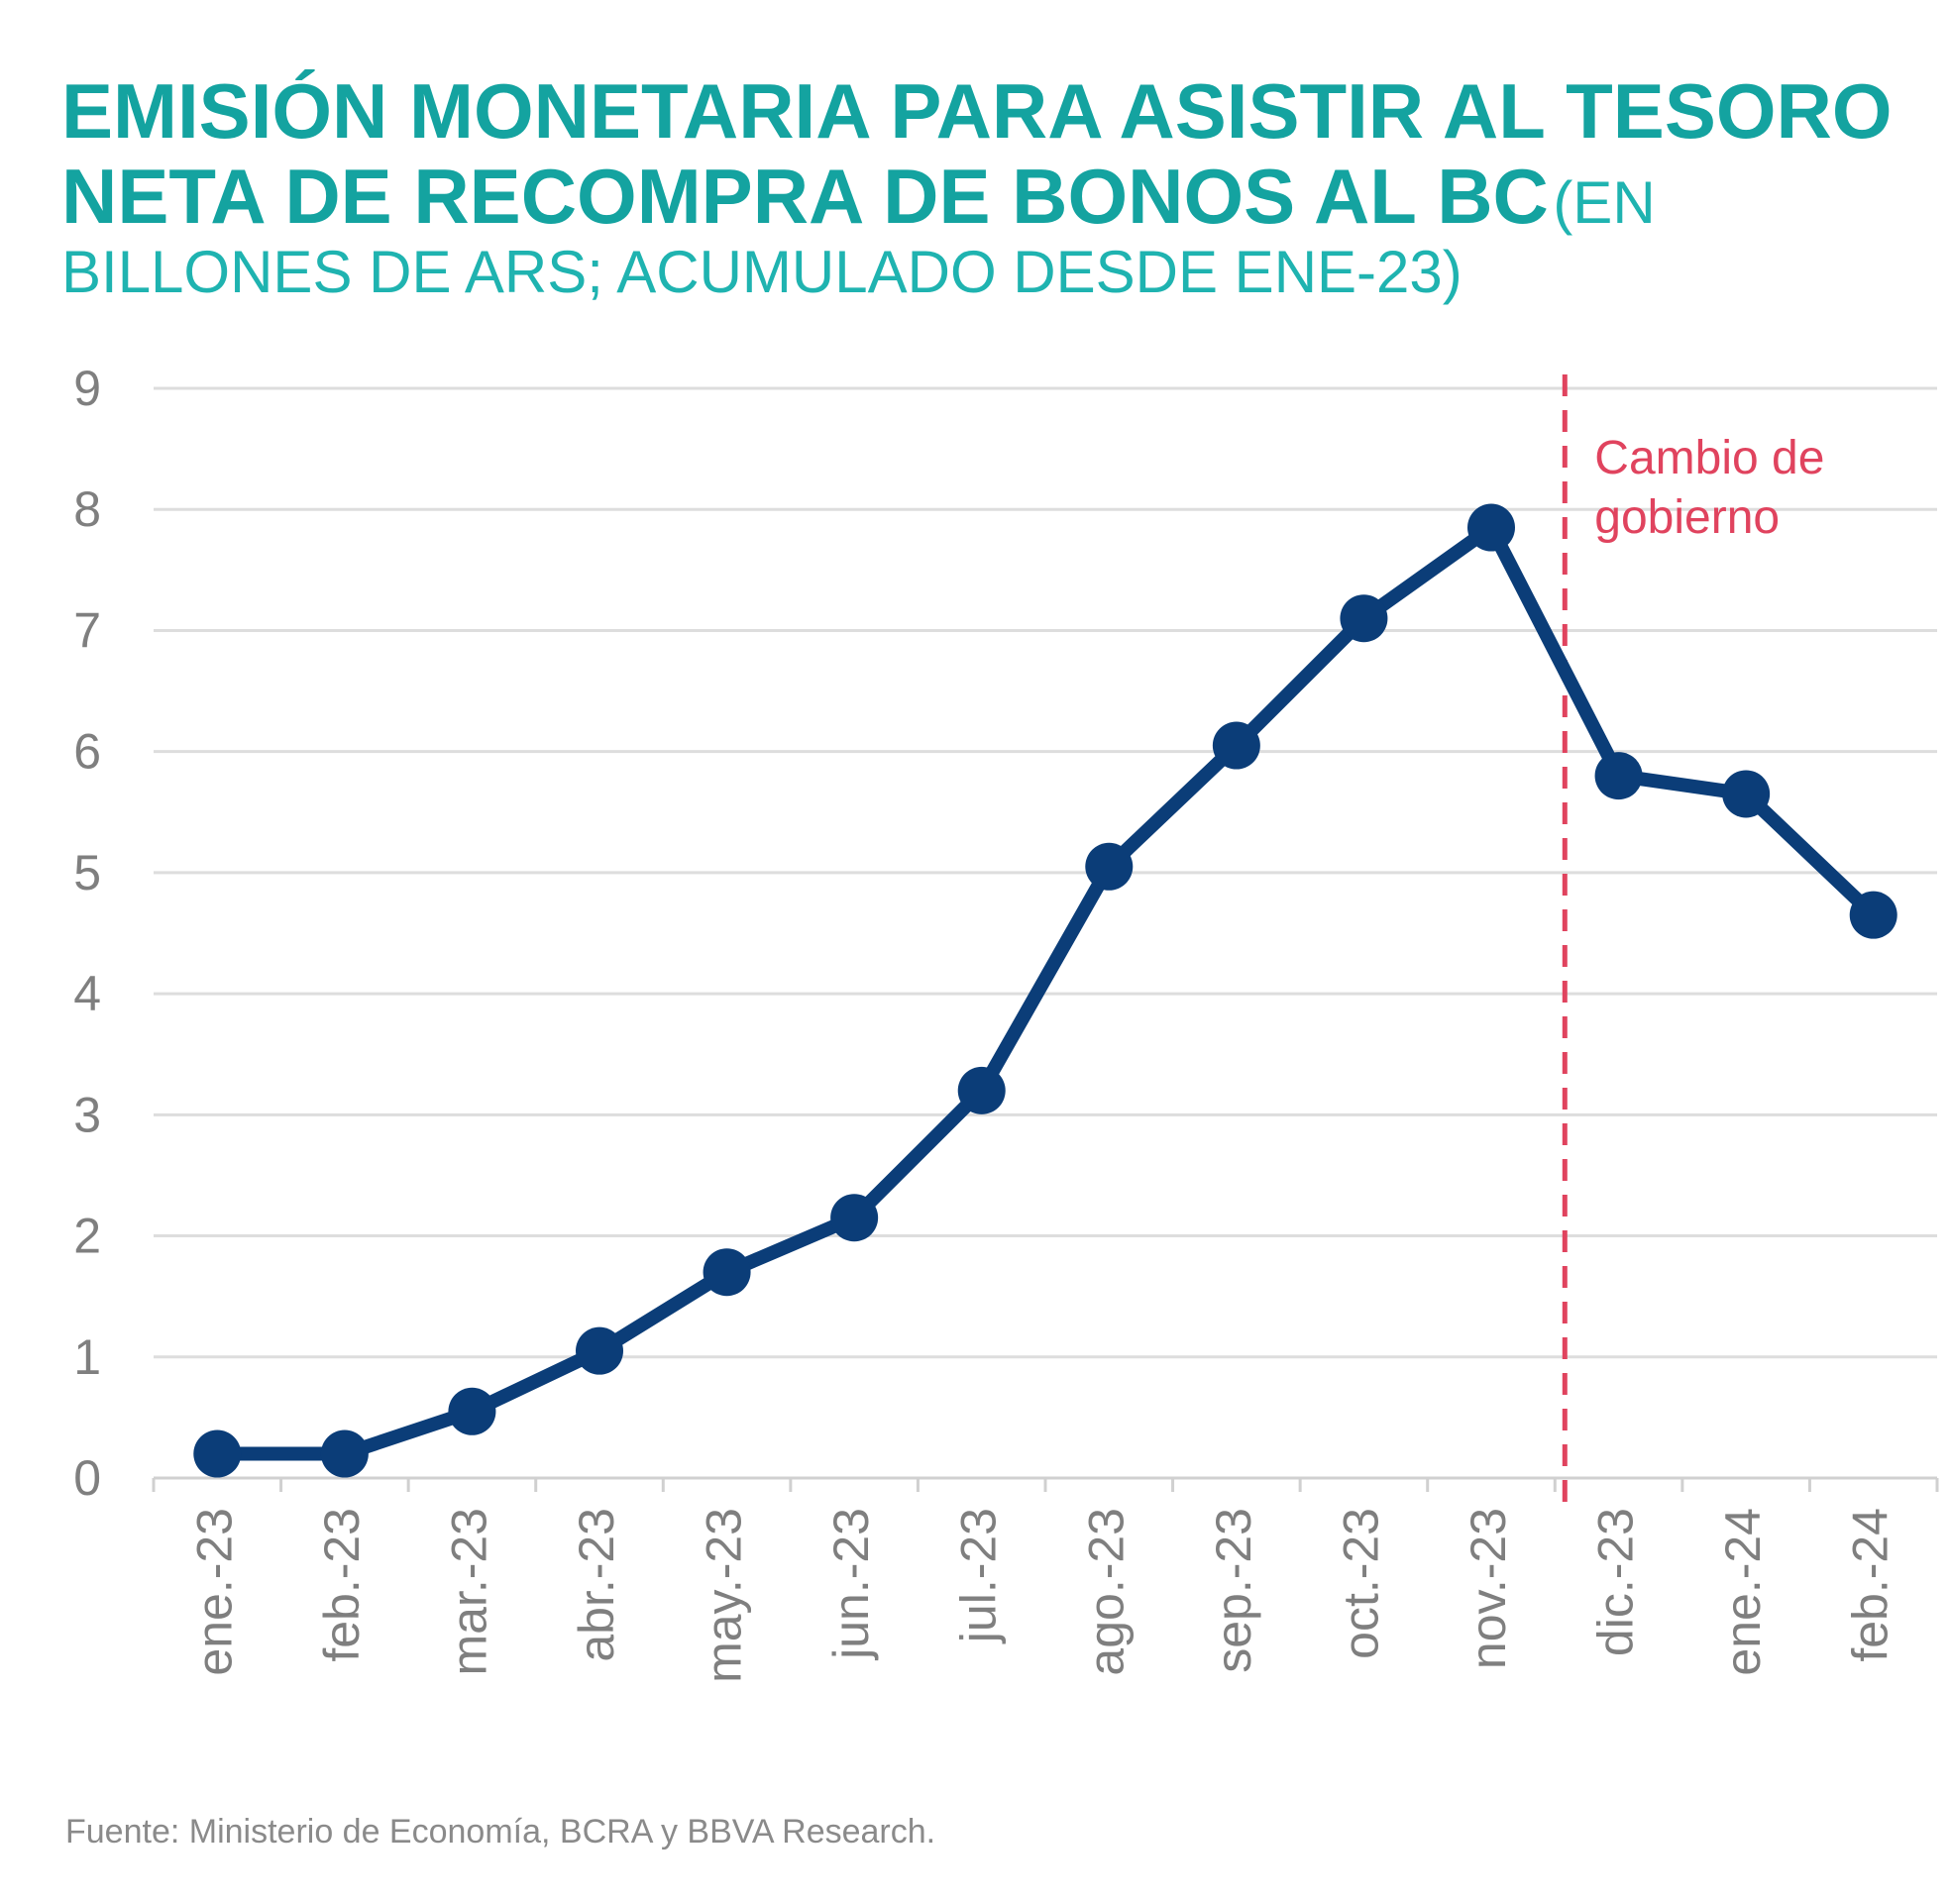 The width and height of the screenshot is (1950, 1904). What do you see at coordinates (214, 1592) in the screenshot?
I see `x-tick-label: ene.-23` at bounding box center [214, 1592].